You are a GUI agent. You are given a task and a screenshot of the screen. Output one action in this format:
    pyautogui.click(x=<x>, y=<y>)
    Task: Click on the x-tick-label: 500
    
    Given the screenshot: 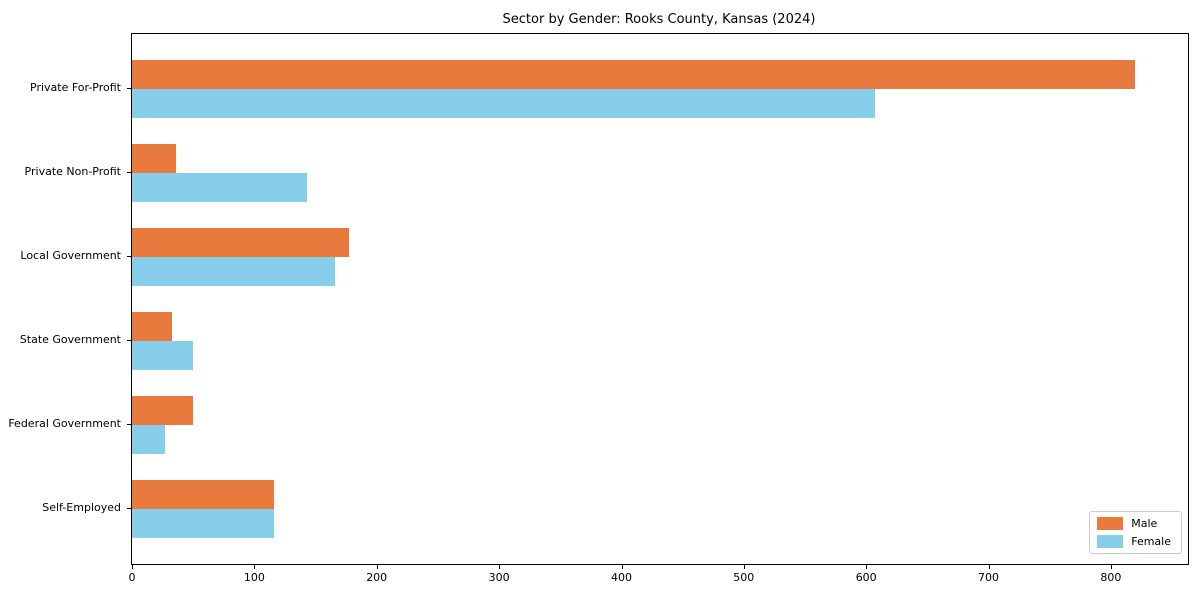 What is the action you would take?
    pyautogui.click(x=744, y=577)
    